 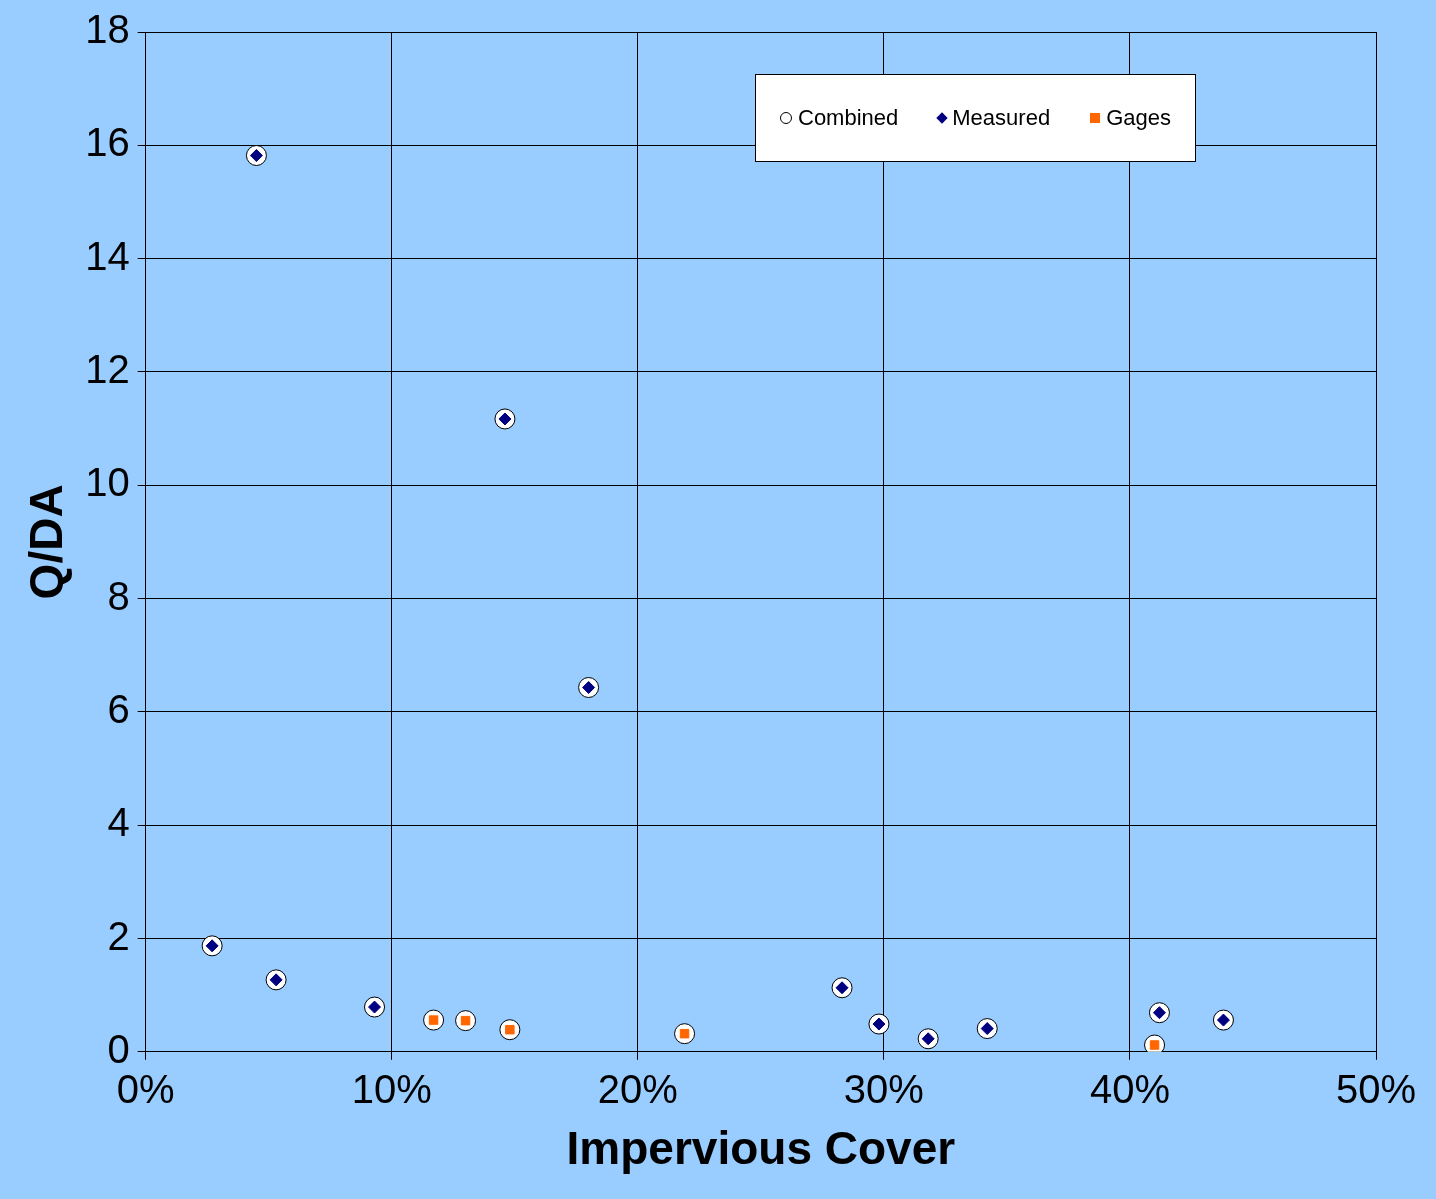 What do you see at coordinates (46, 542) in the screenshot?
I see `y-axis-title: Q/DA` at bounding box center [46, 542].